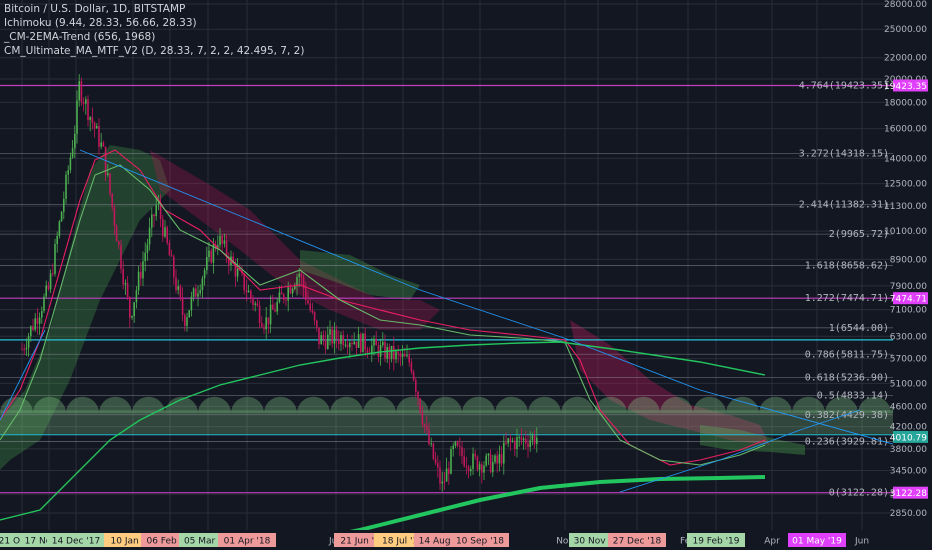  What do you see at coordinates (859, 234) in the screenshot?
I see `fib-level-label: 2(9965.72)` at bounding box center [859, 234].